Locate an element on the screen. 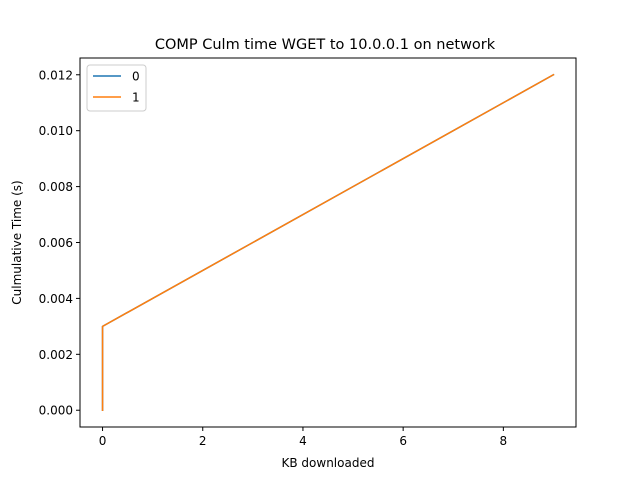  legend: 01 is located at coordinates (116, 88).